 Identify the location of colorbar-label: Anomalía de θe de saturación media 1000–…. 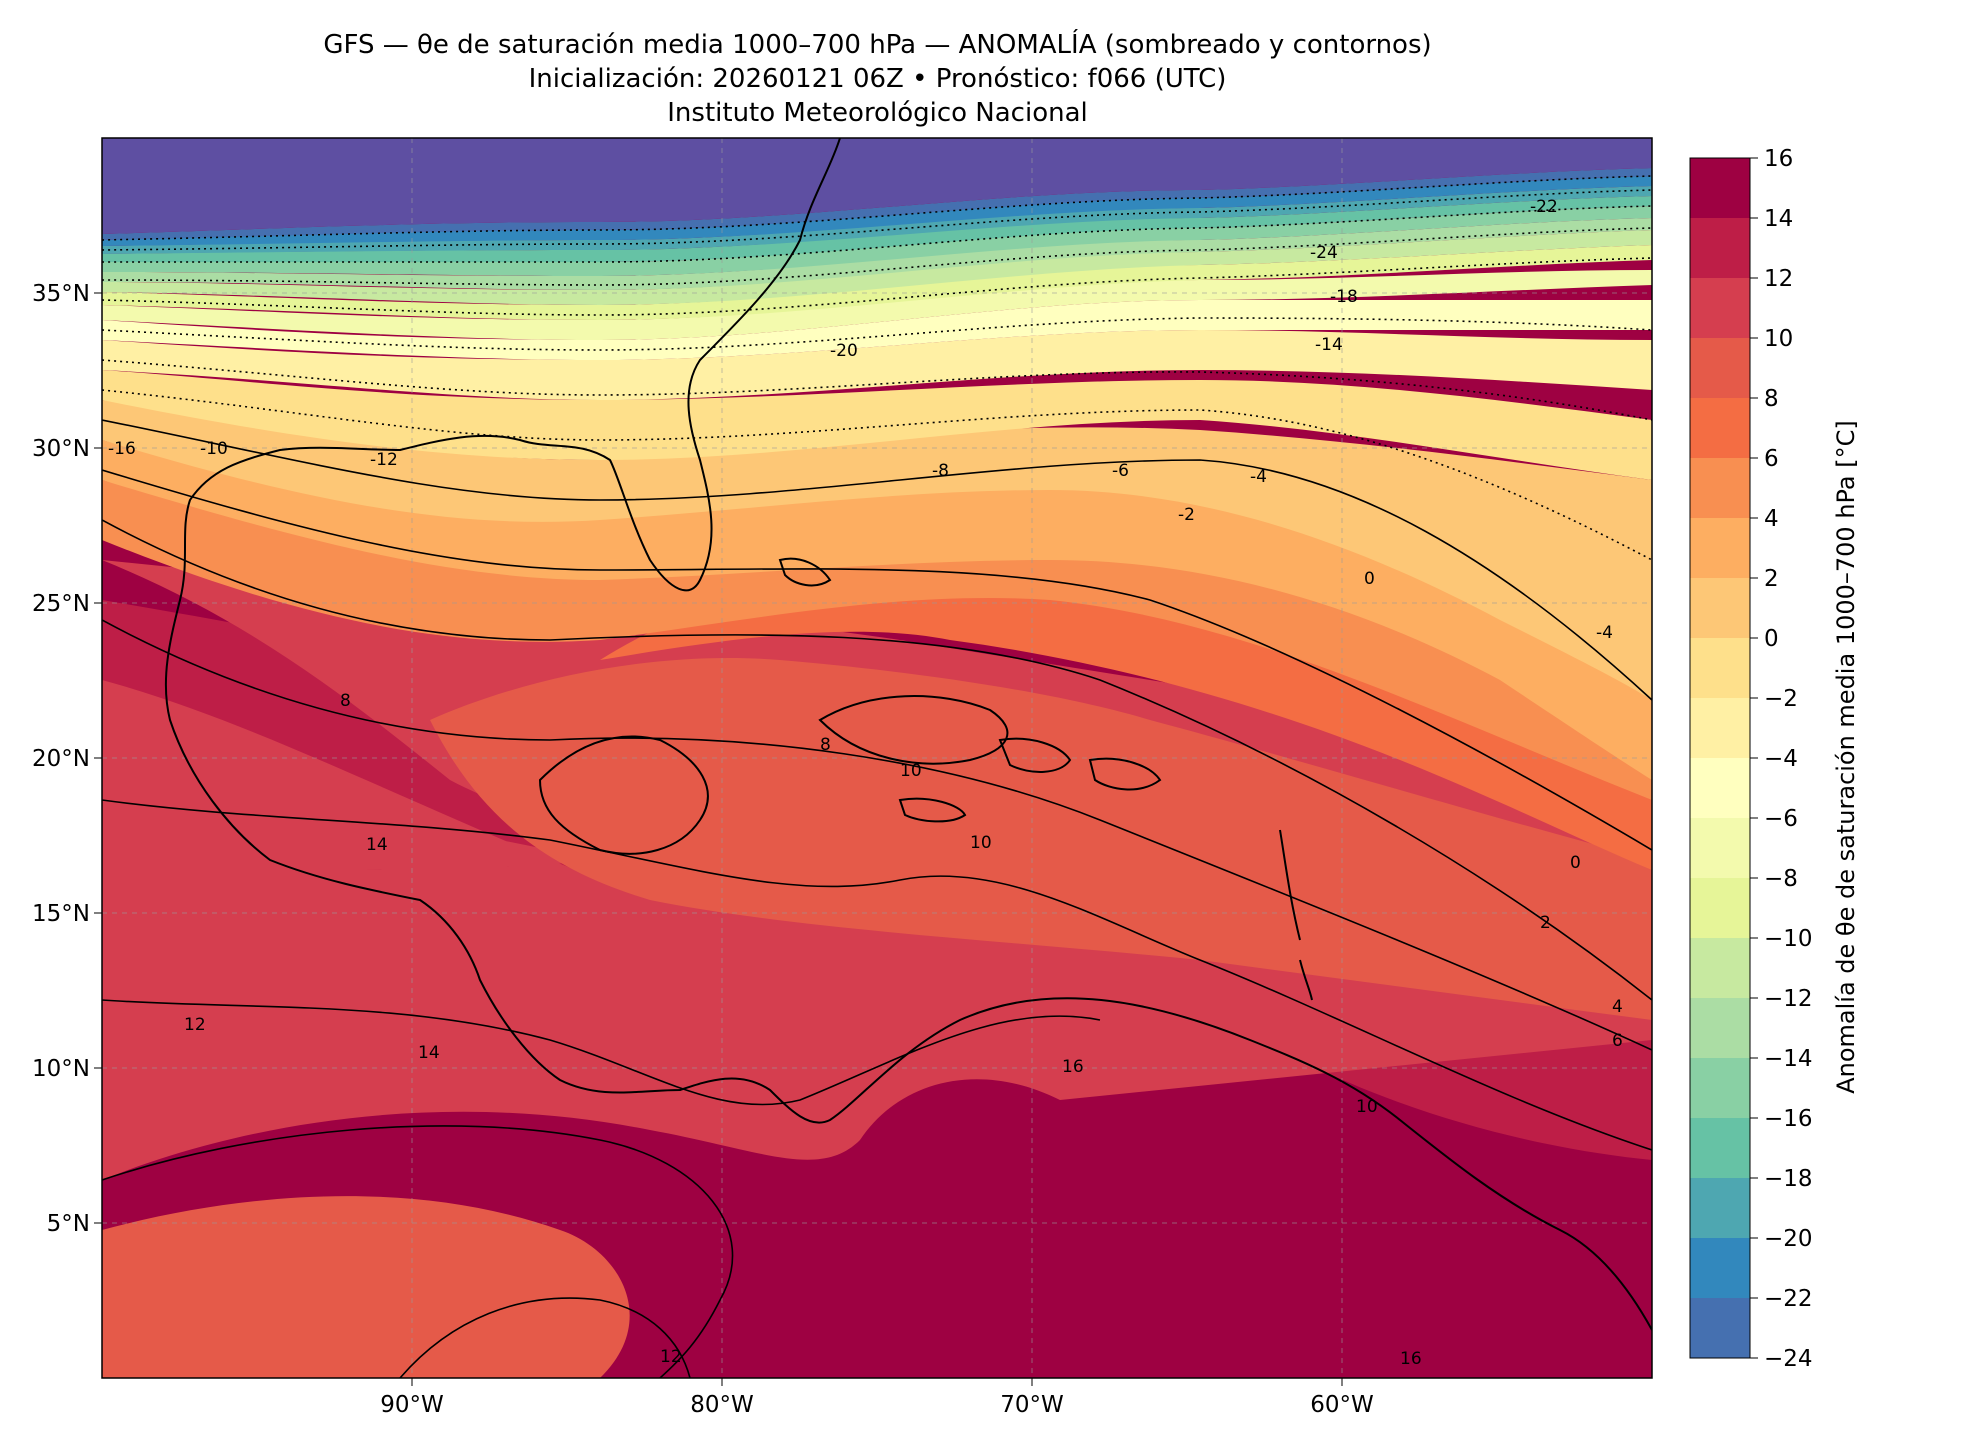
(1846, 757).